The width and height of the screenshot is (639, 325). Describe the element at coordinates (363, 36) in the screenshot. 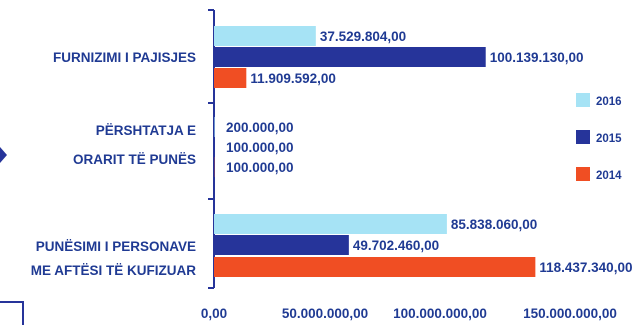

I see `value-label: 37.529.804,00` at that location.